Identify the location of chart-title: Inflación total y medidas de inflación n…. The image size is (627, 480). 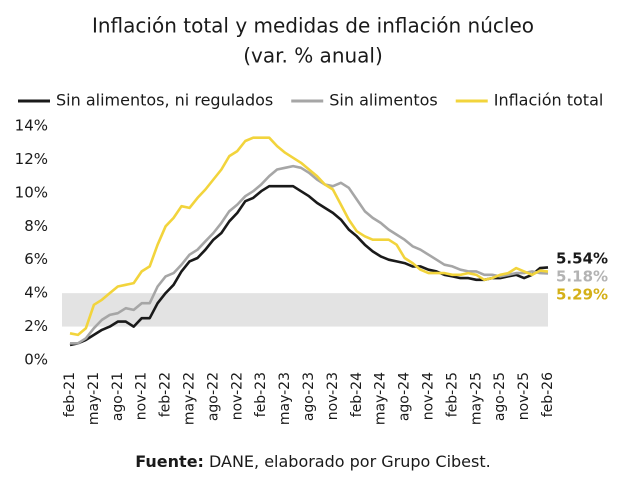
(313, 26).